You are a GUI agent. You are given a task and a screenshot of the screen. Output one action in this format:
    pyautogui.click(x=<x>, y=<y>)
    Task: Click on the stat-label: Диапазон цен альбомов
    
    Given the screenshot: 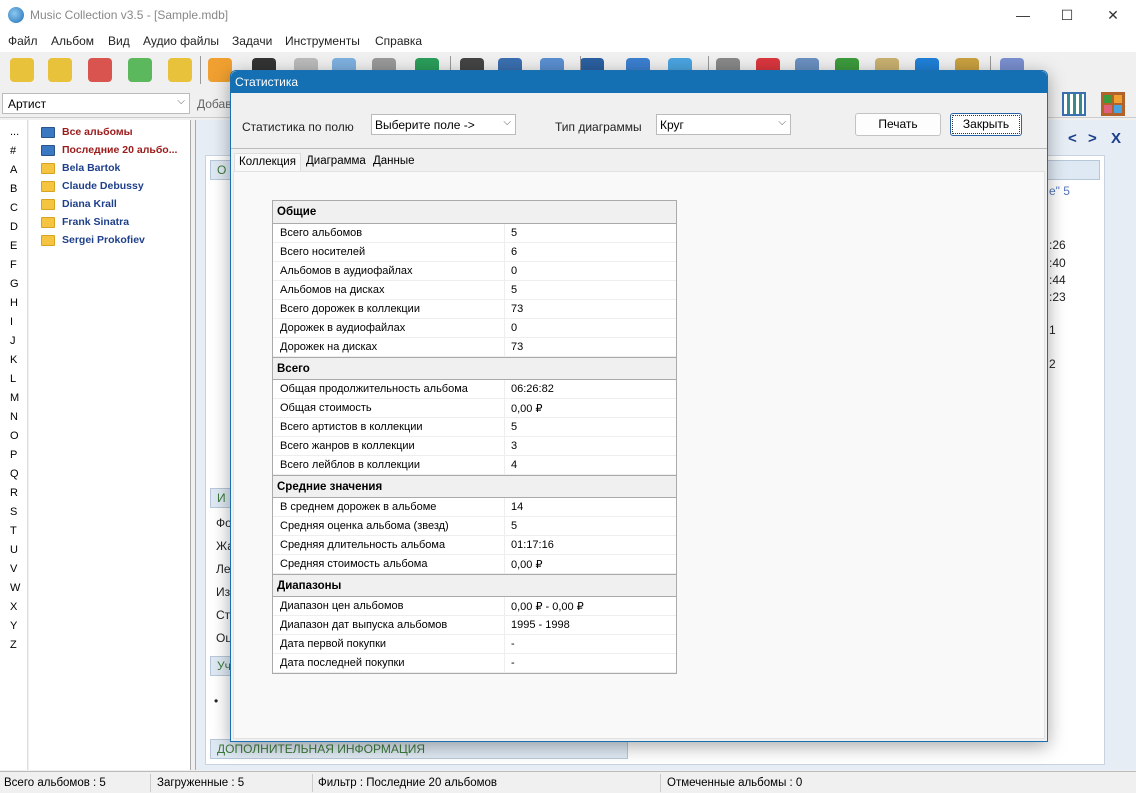 What is the action you would take?
    pyautogui.click(x=389, y=606)
    